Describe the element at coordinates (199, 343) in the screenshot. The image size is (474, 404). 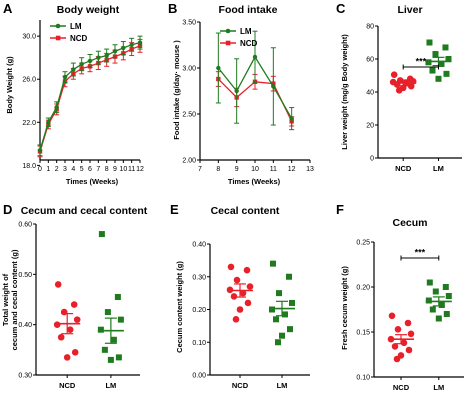
I see `panel-e-ytick-label: 0.10` at that location.